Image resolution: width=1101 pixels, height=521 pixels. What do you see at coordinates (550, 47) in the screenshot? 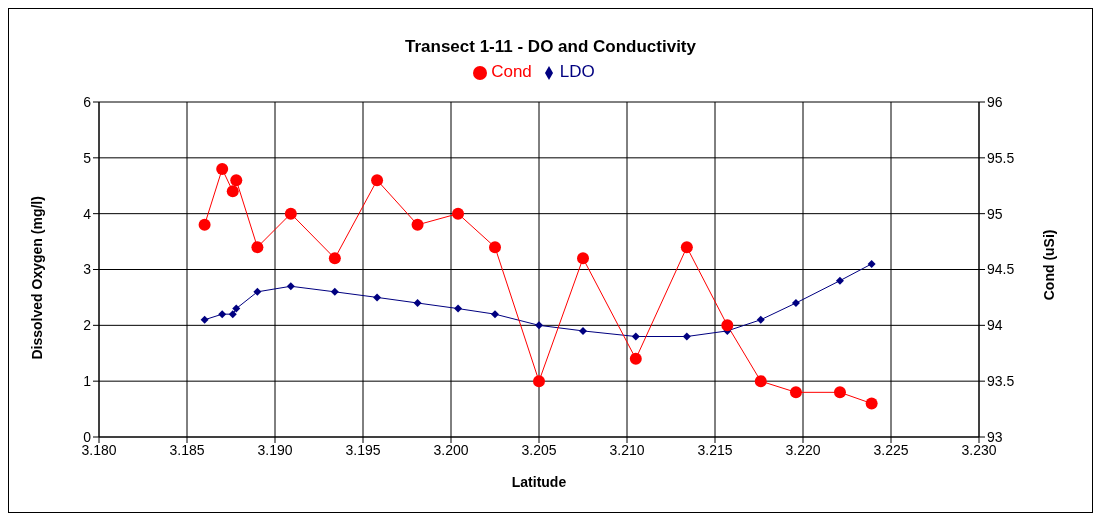
I see `chart-title: Transect 1-11 - DO and Conductivity` at bounding box center [550, 47].